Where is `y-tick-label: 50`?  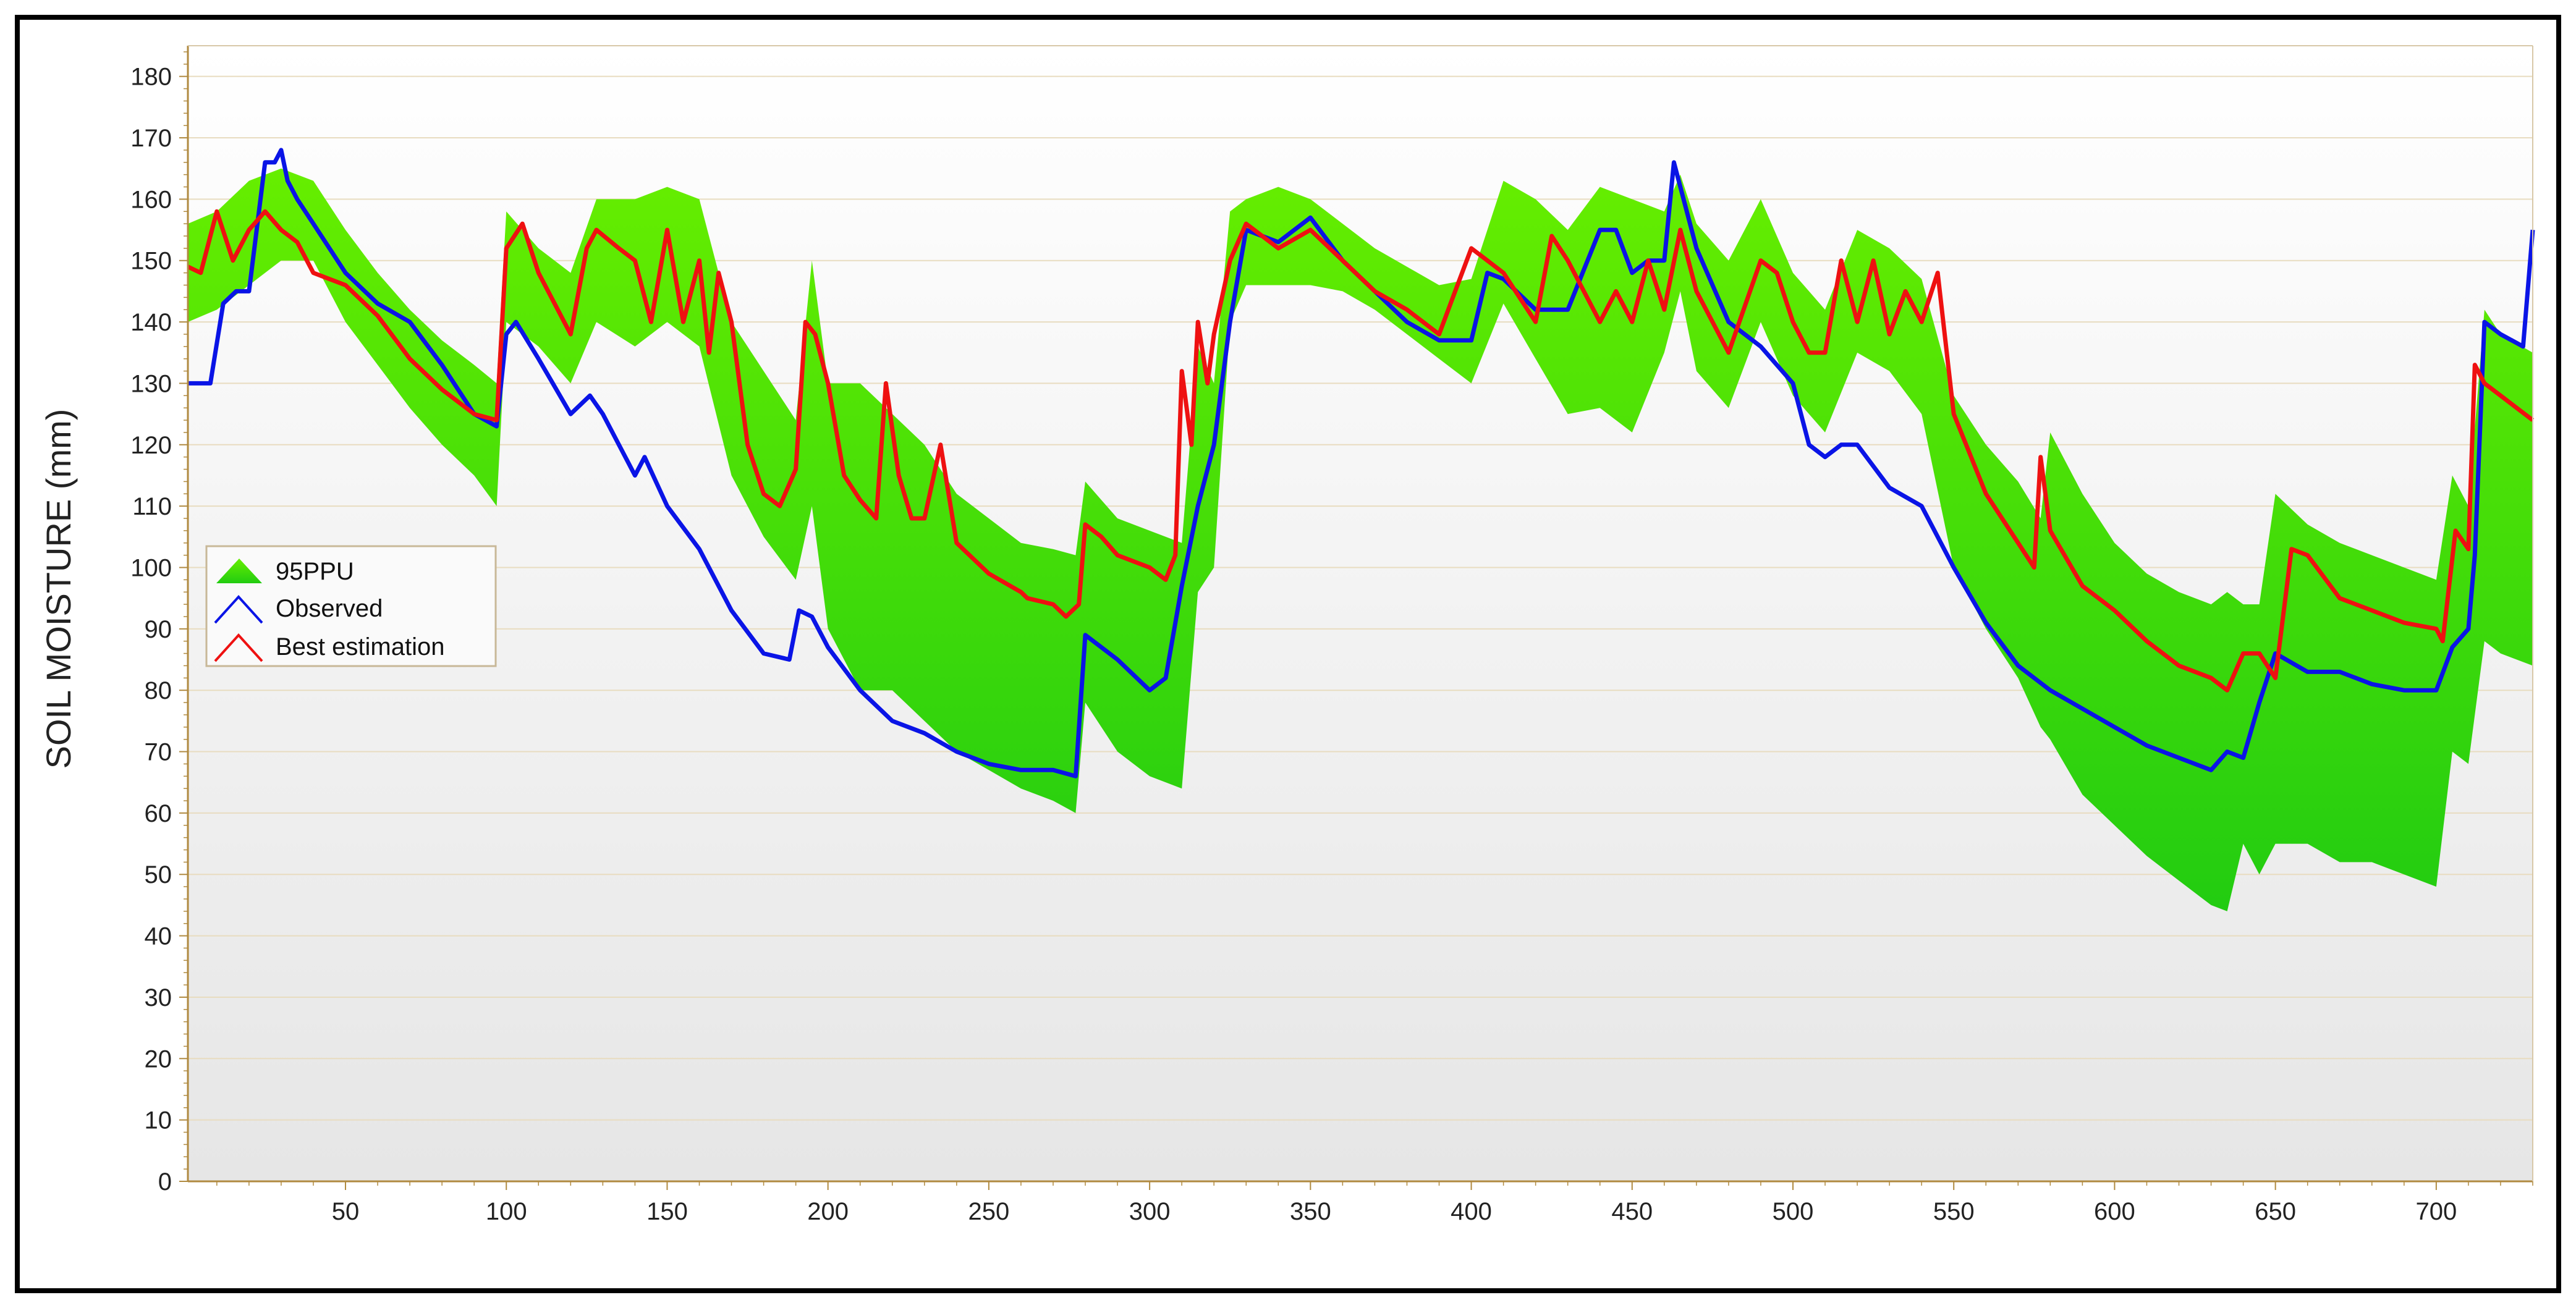 y-tick-label: 50 is located at coordinates (158, 874).